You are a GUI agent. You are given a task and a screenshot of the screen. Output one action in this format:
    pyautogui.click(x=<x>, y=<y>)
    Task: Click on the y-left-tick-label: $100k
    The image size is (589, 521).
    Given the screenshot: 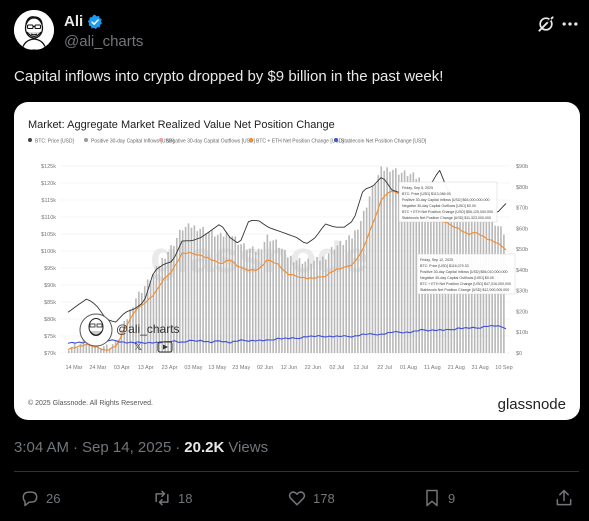 What is the action you would take?
    pyautogui.click(x=48, y=252)
    